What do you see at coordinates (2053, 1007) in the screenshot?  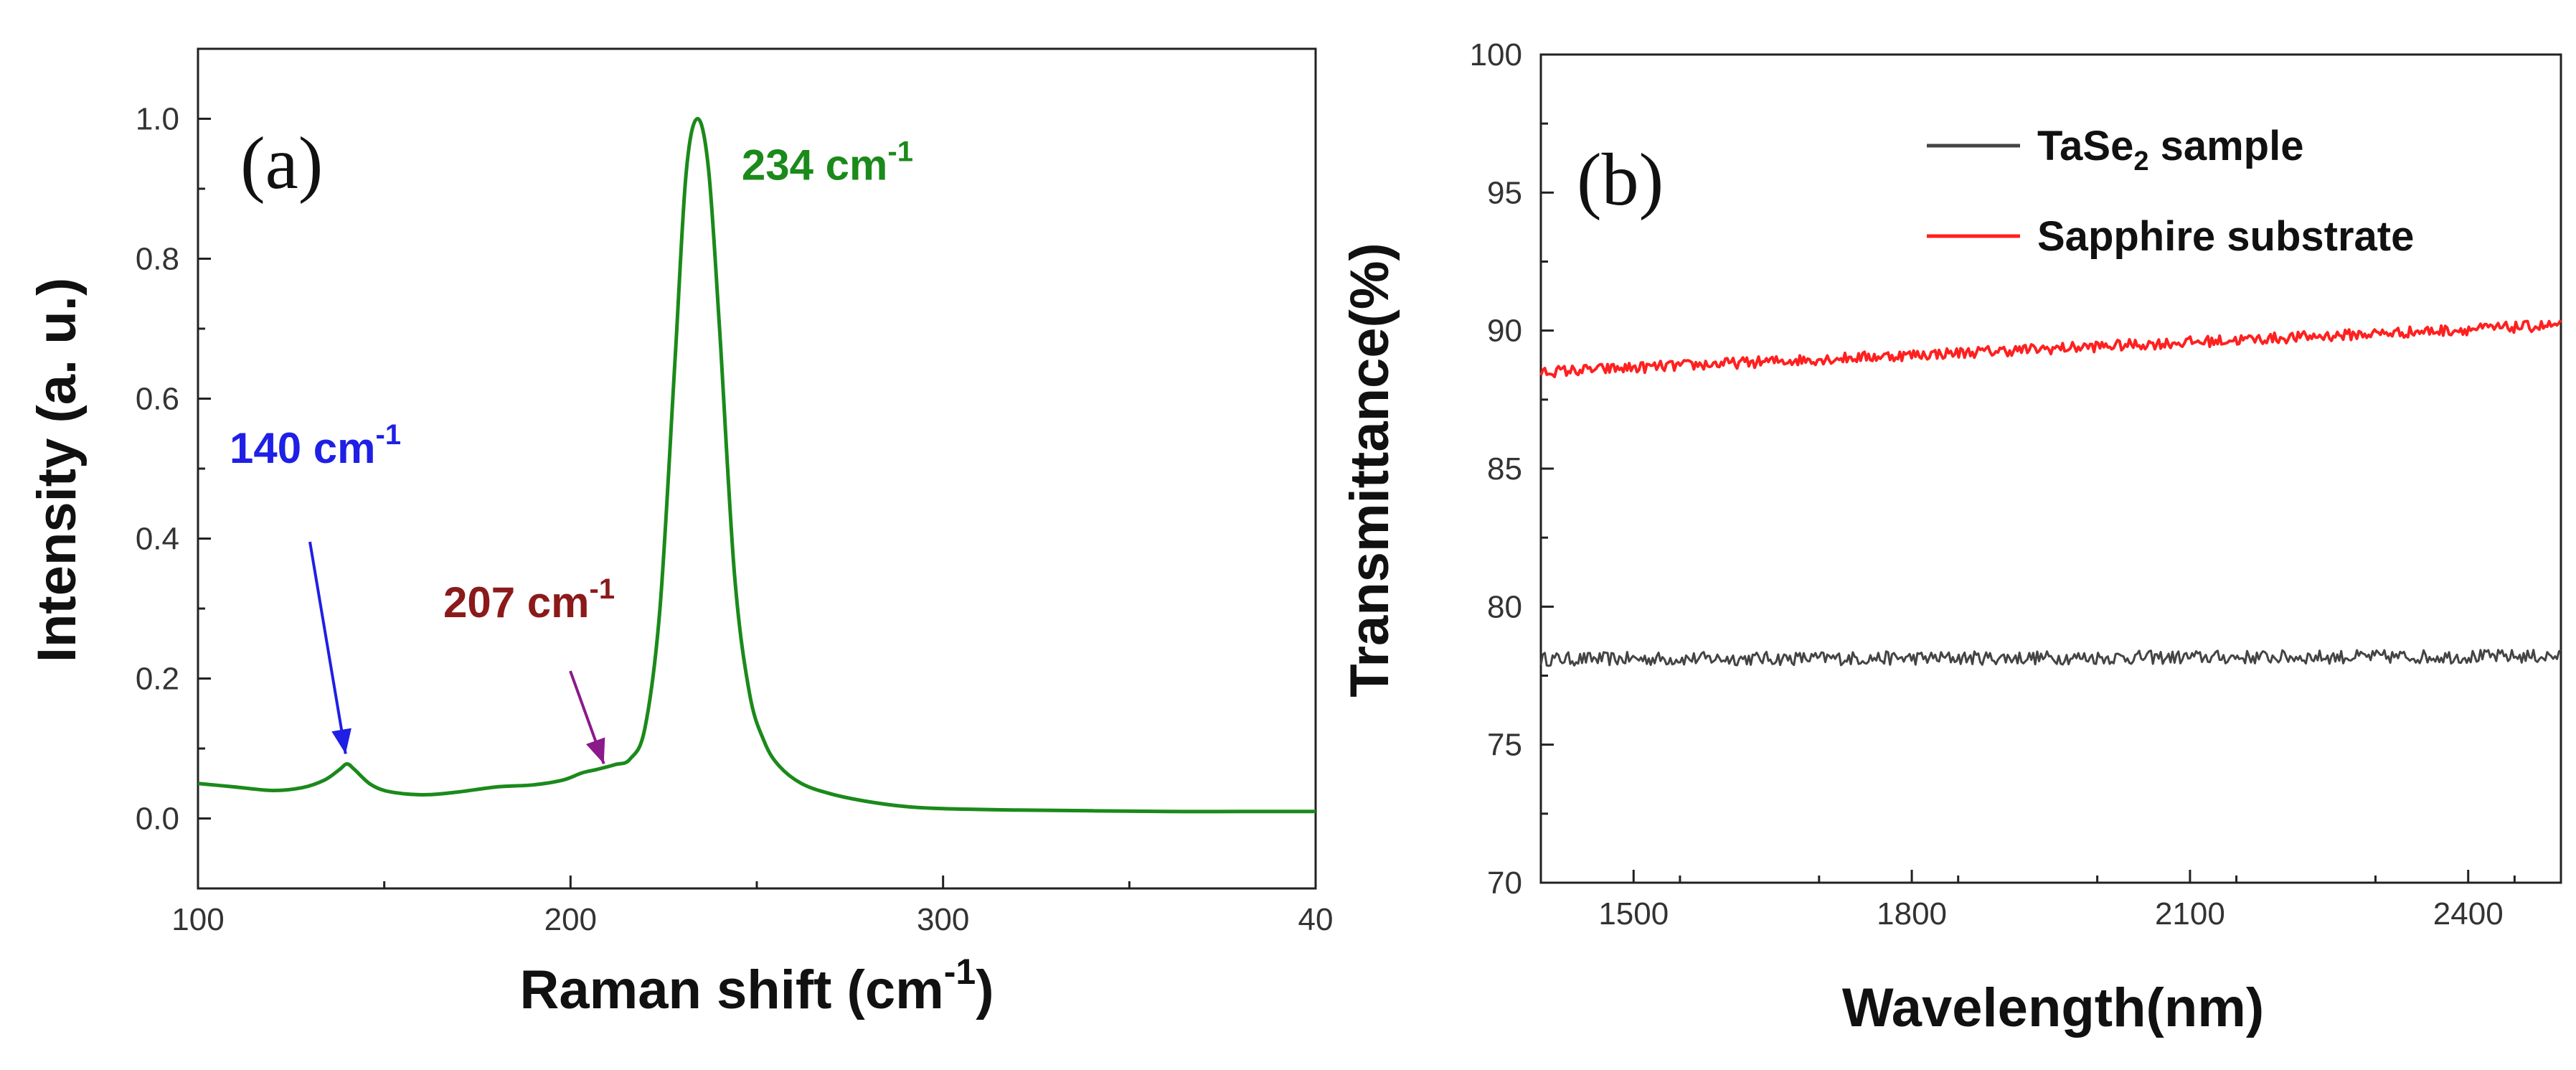 I see `panel-b-x-axis-title: Wavelength(nm)` at bounding box center [2053, 1007].